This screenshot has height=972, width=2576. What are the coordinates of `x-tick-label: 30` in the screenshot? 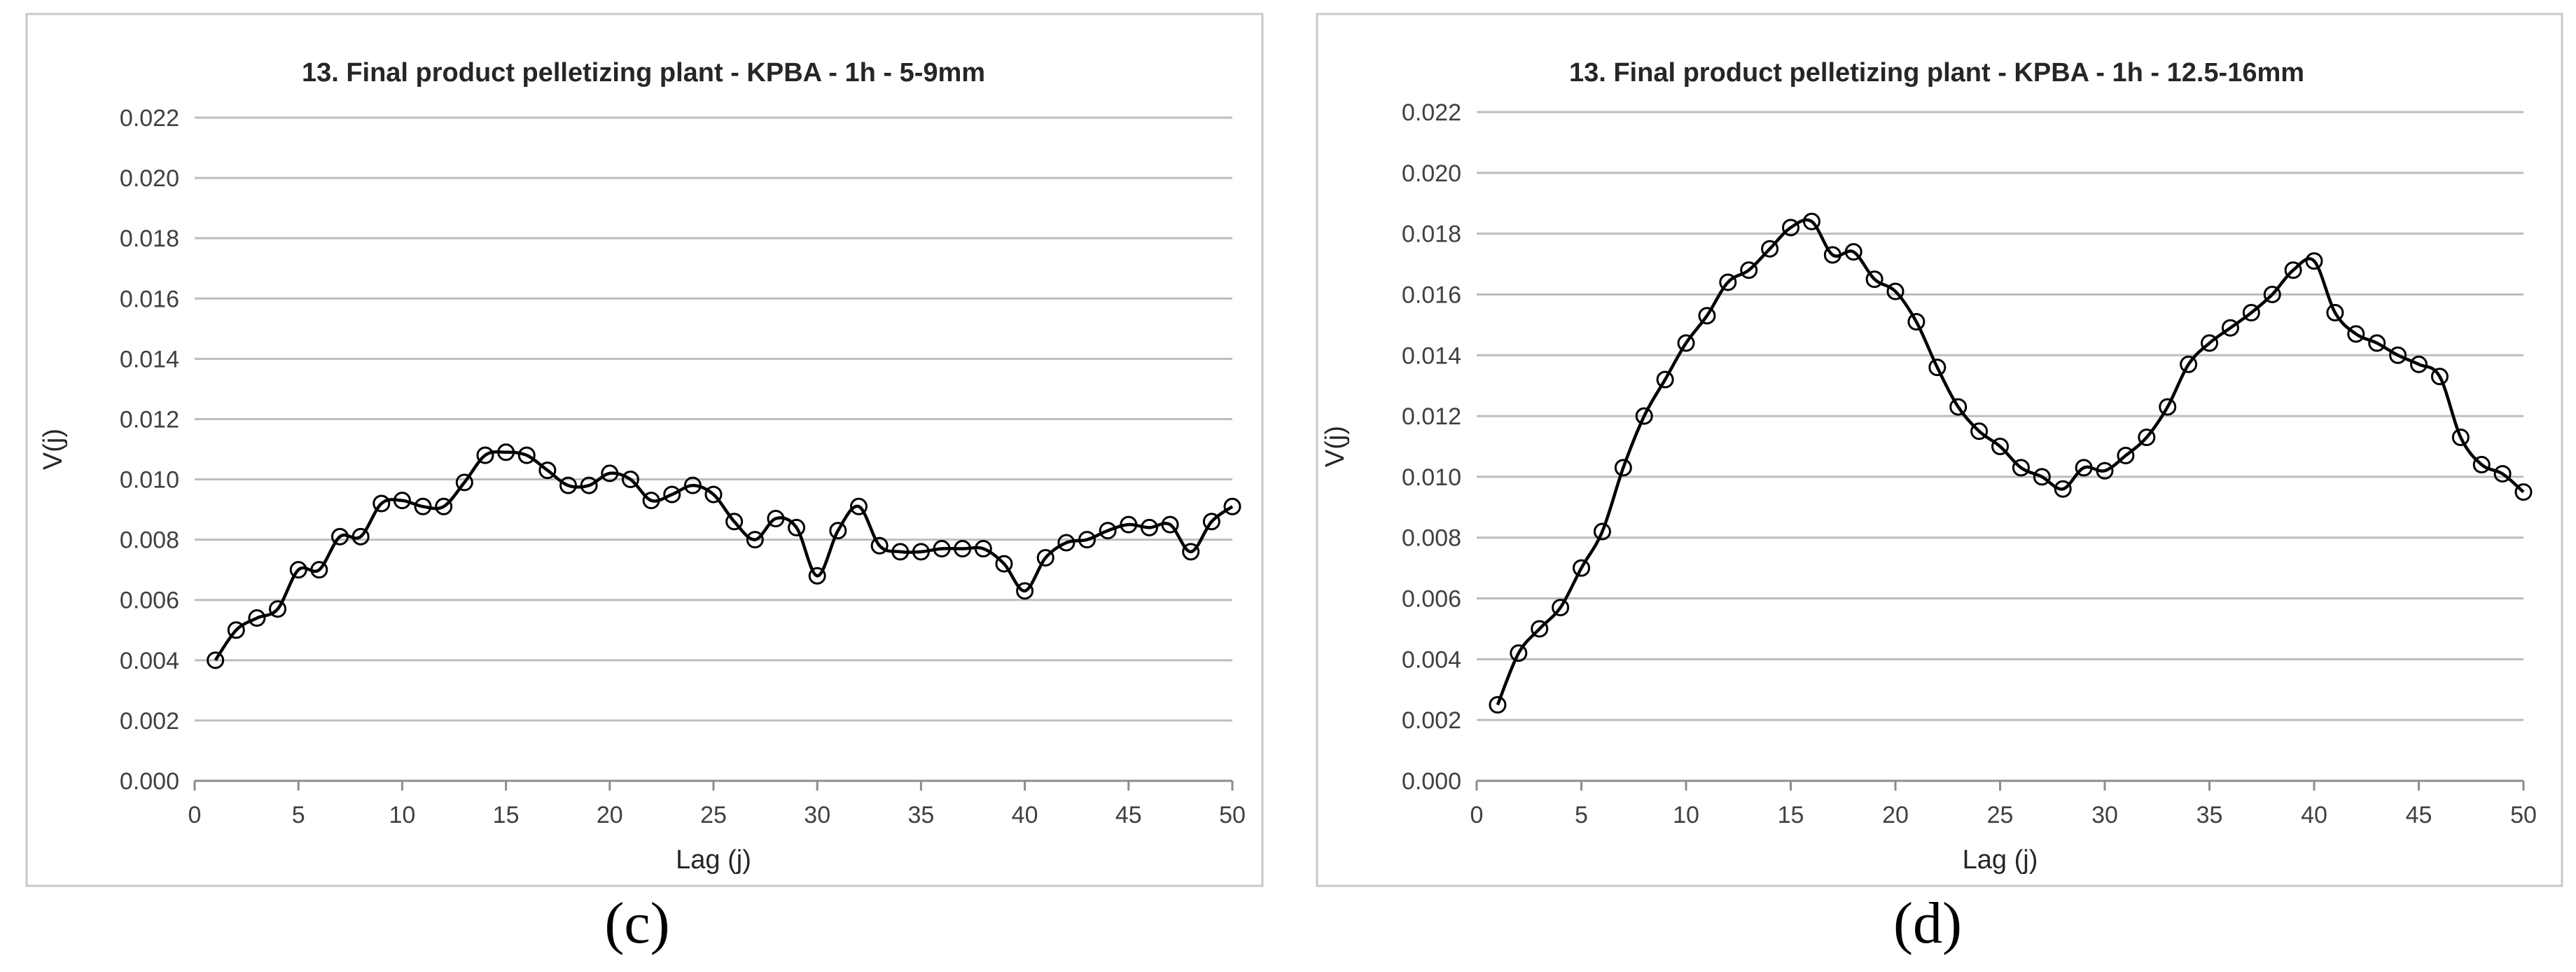 It's located at (817, 815).